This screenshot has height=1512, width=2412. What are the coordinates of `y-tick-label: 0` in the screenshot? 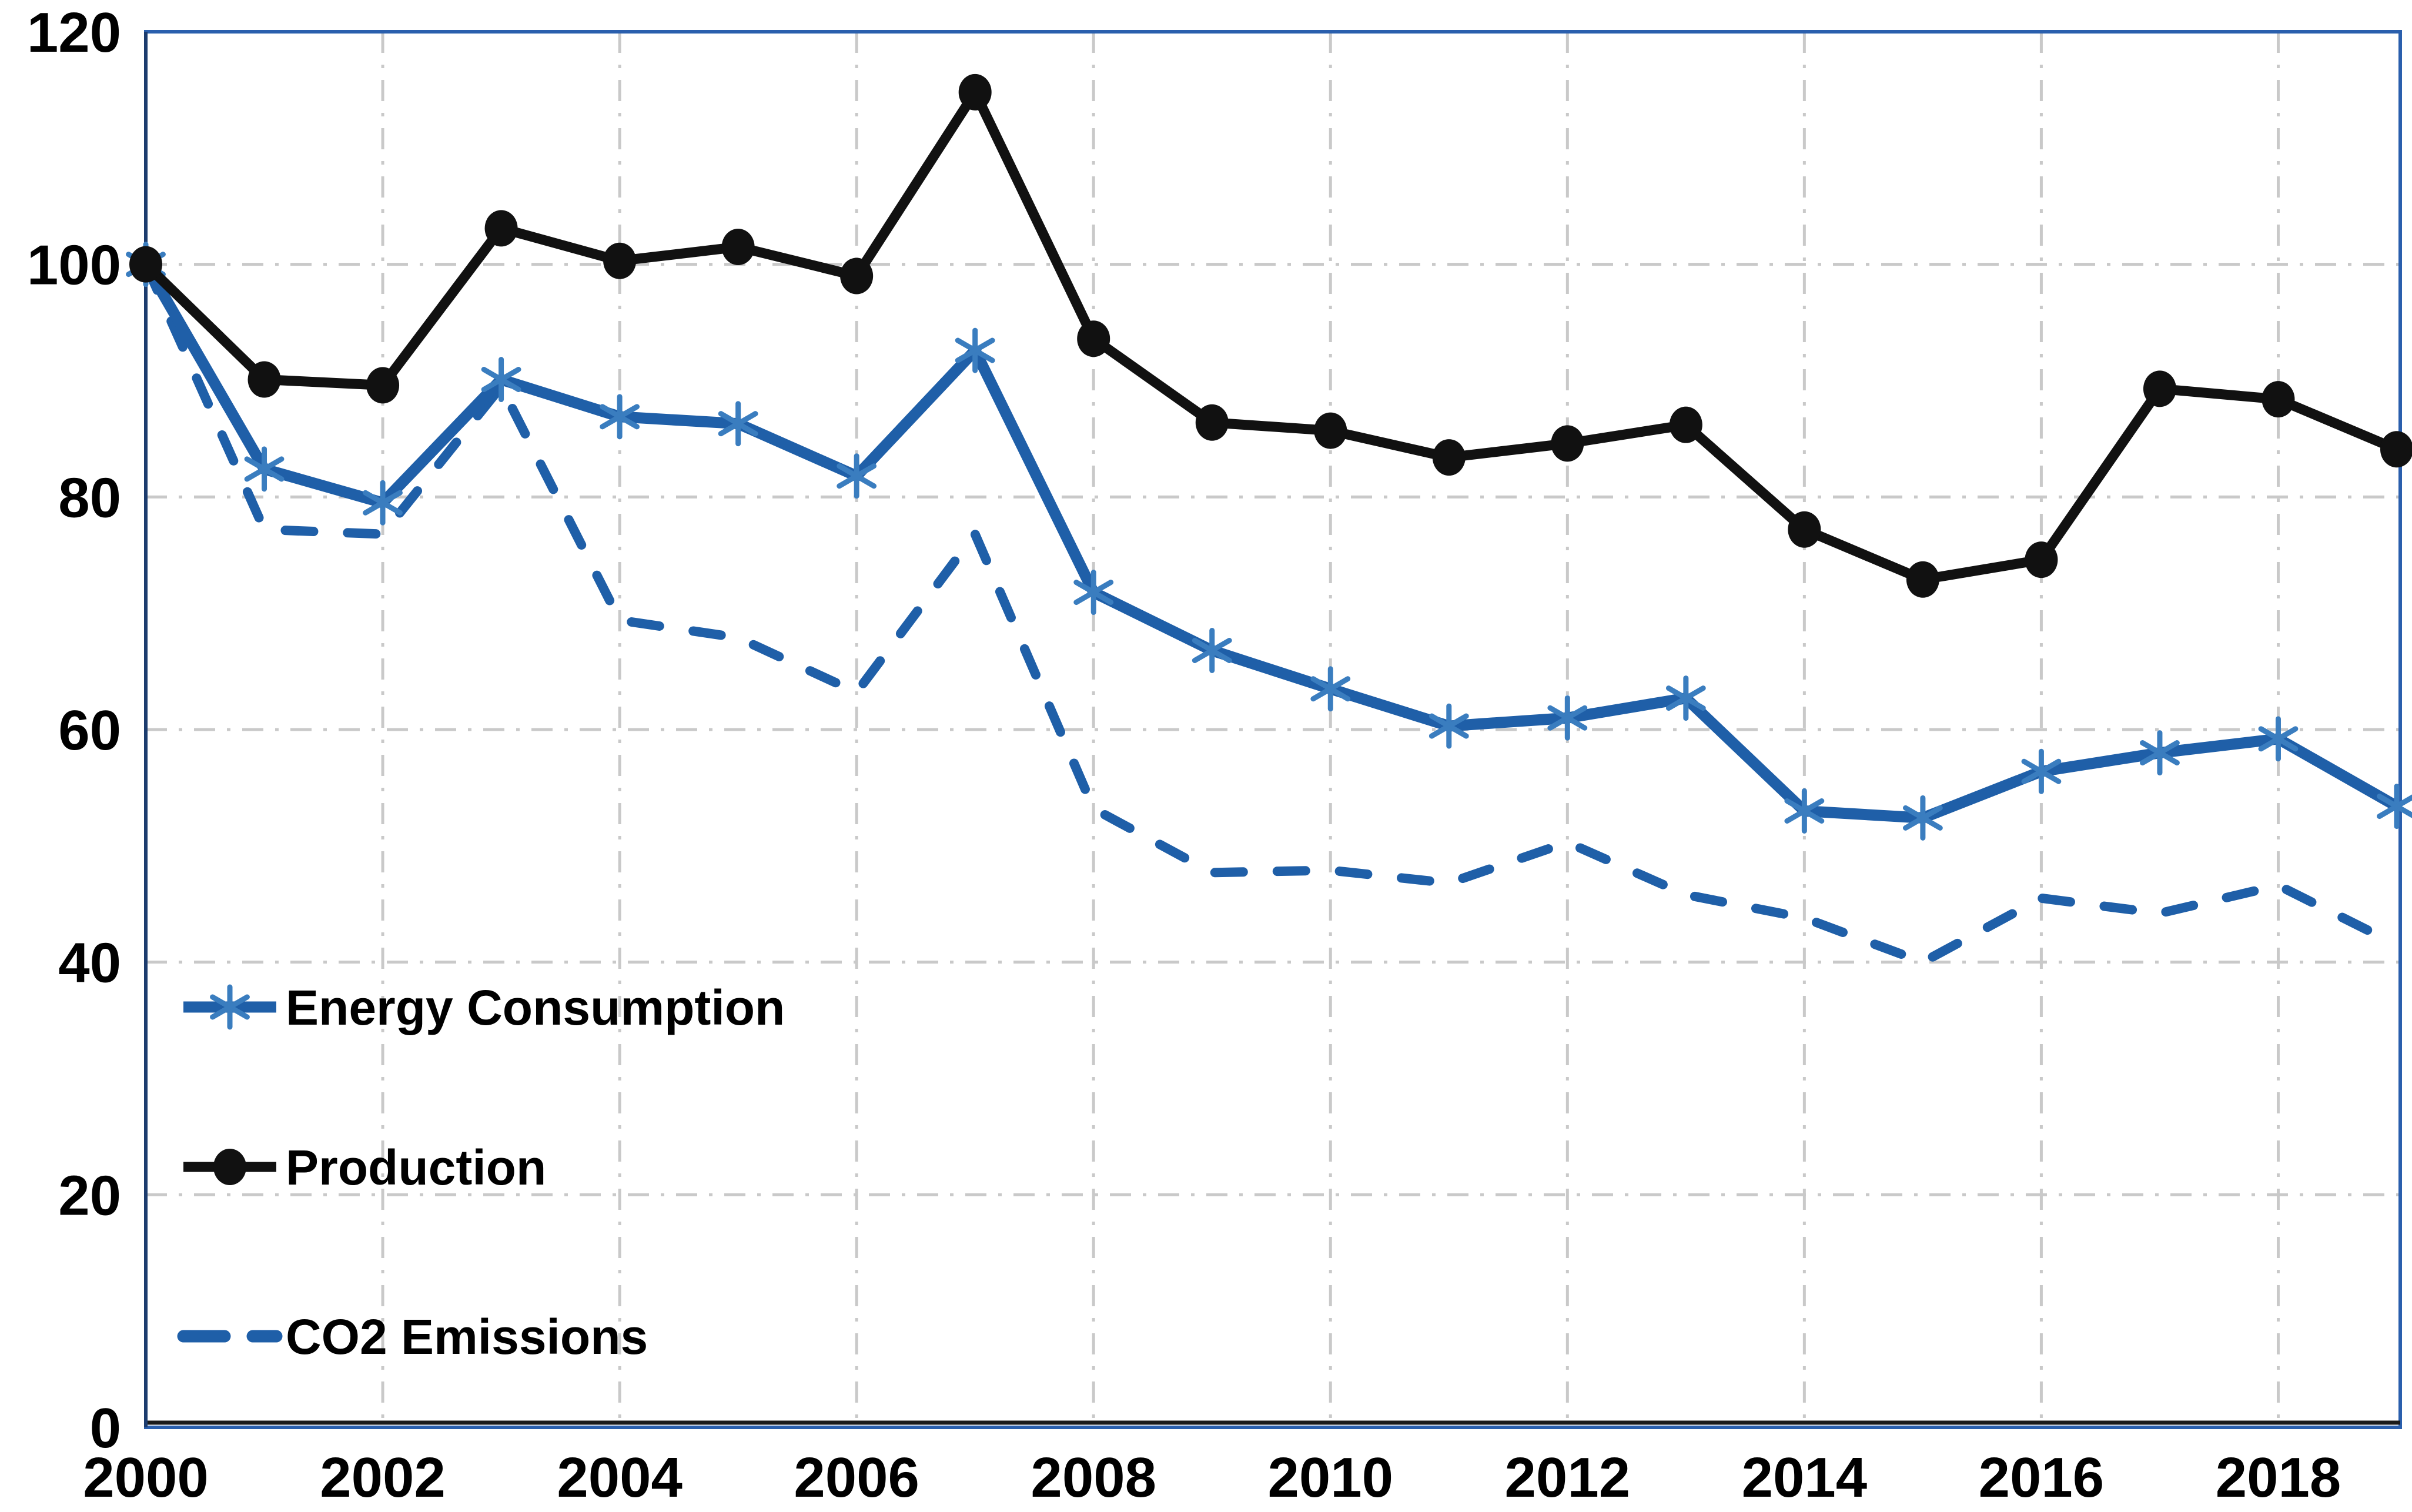 It's located at (105, 1429).